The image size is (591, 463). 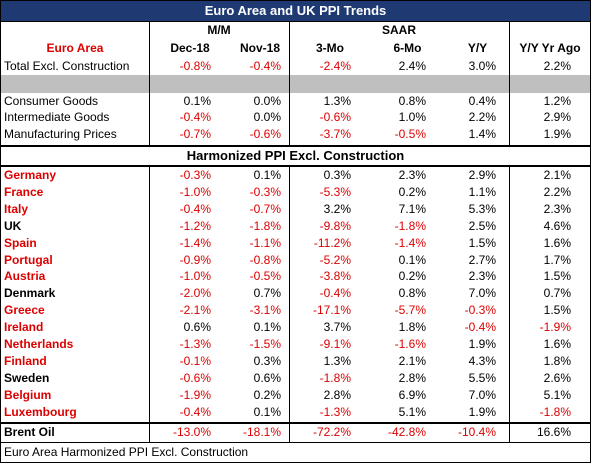 What do you see at coordinates (295, 84) in the screenshot?
I see `gray-band` at bounding box center [295, 84].